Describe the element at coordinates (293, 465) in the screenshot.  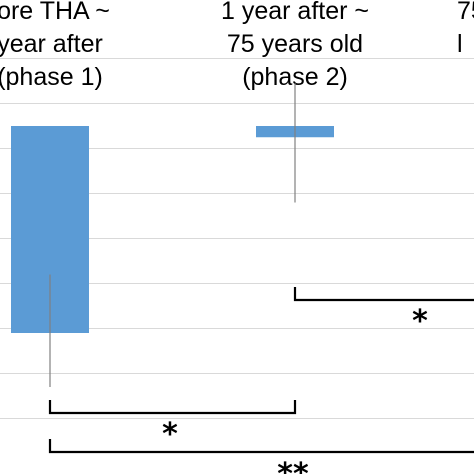
I see `significance-label-3: **` at that location.